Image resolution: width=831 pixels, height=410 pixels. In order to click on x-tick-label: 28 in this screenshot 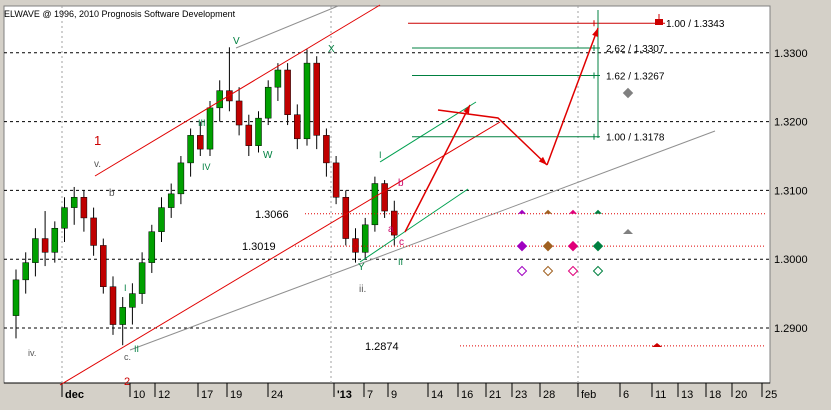, I will do `click(549, 395)`.